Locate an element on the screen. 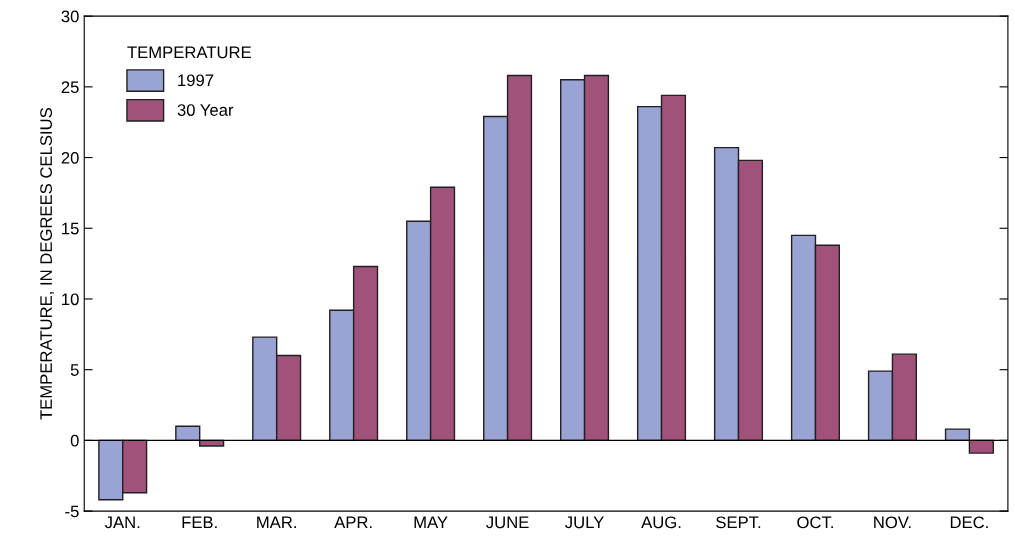 The height and width of the screenshot is (538, 1015). x-tick-label: AUG. is located at coordinates (661, 522).